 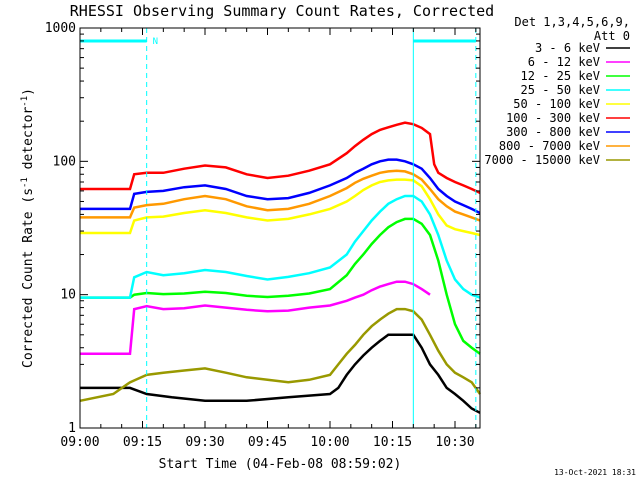 What do you see at coordinates (79, 442) in the screenshot?
I see `x-tick-label-1: 09:00` at bounding box center [79, 442].